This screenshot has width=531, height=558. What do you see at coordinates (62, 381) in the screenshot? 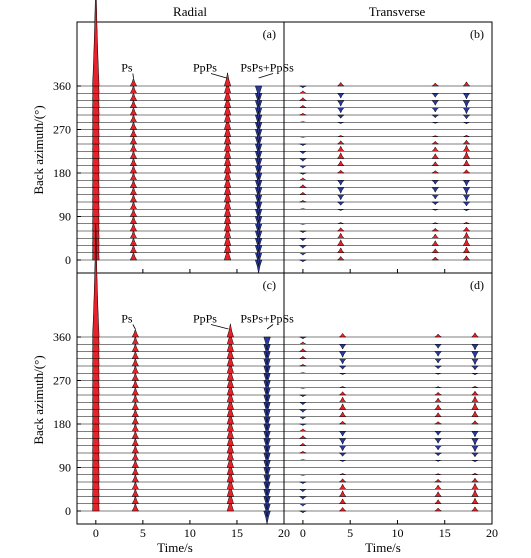
I see `y-tick-label: 270` at bounding box center [62, 381].